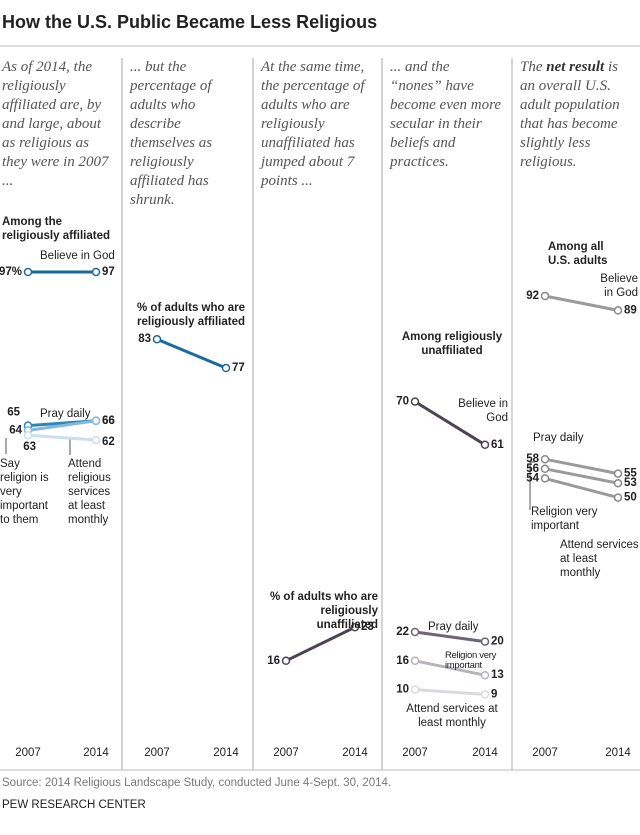 This screenshot has width=640, height=835. I want to click on value-label: 65, so click(13, 413).